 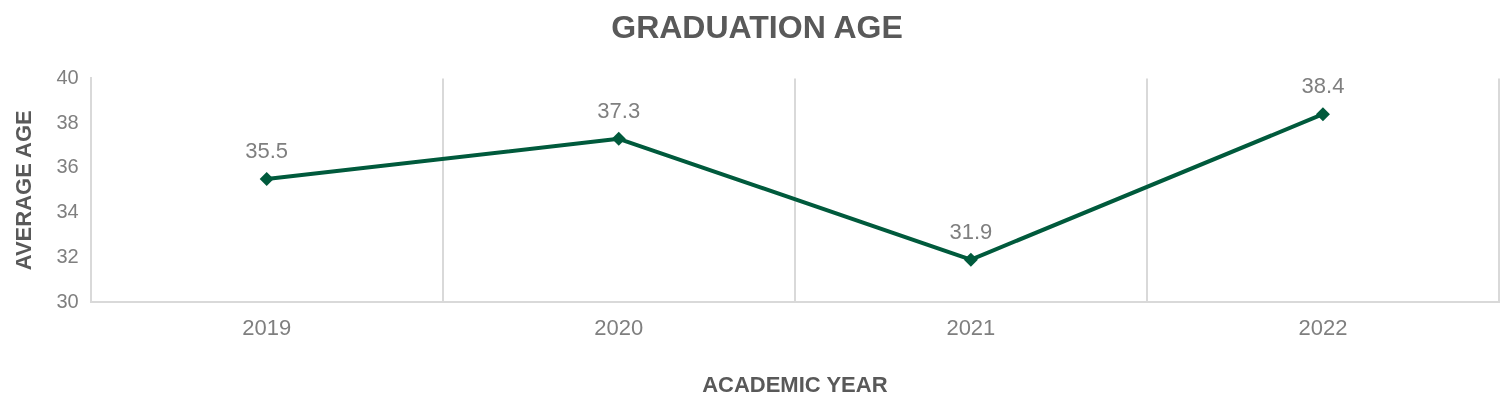 What do you see at coordinates (795, 384) in the screenshot?
I see `x-axis-title: ACADEMIC YEAR` at bounding box center [795, 384].